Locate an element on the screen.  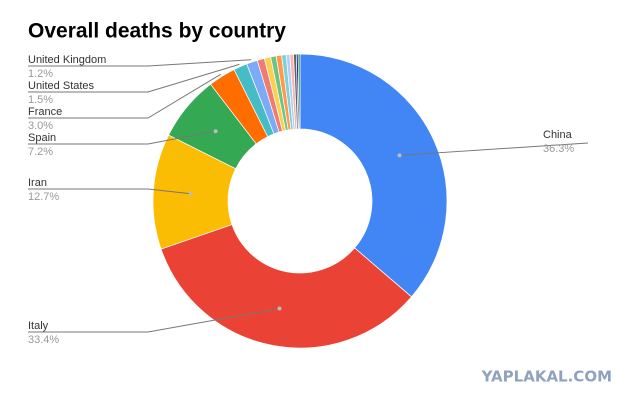
slice-value-label: 33.4% is located at coordinates (43, 340).